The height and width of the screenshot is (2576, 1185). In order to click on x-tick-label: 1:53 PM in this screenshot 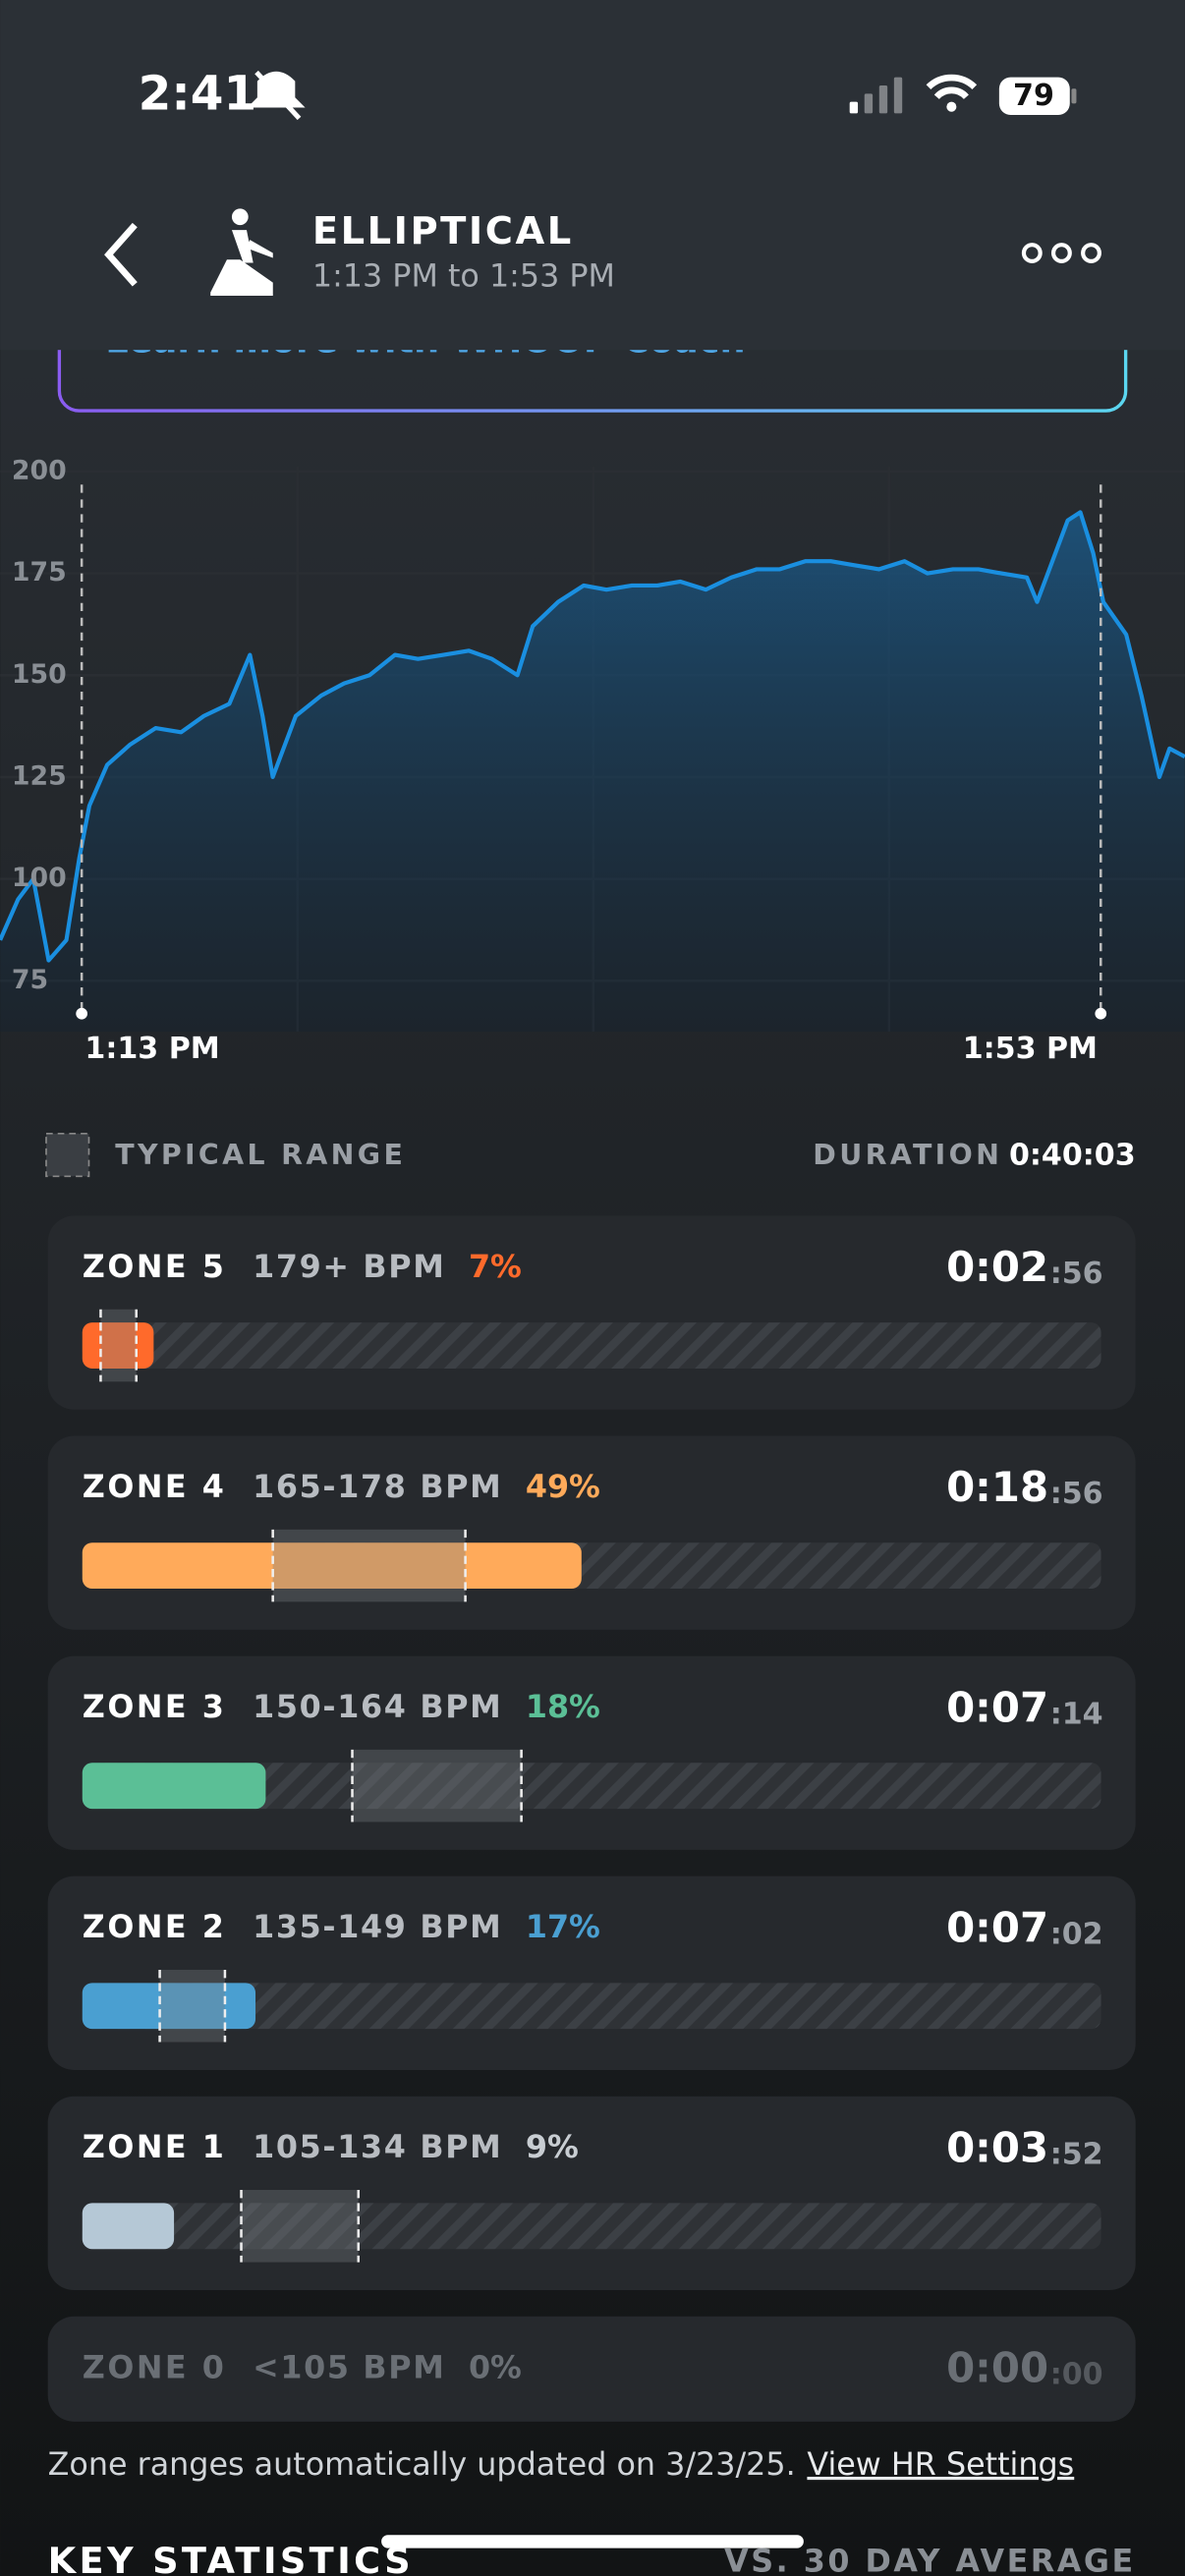, I will do `click(1030, 1049)`.